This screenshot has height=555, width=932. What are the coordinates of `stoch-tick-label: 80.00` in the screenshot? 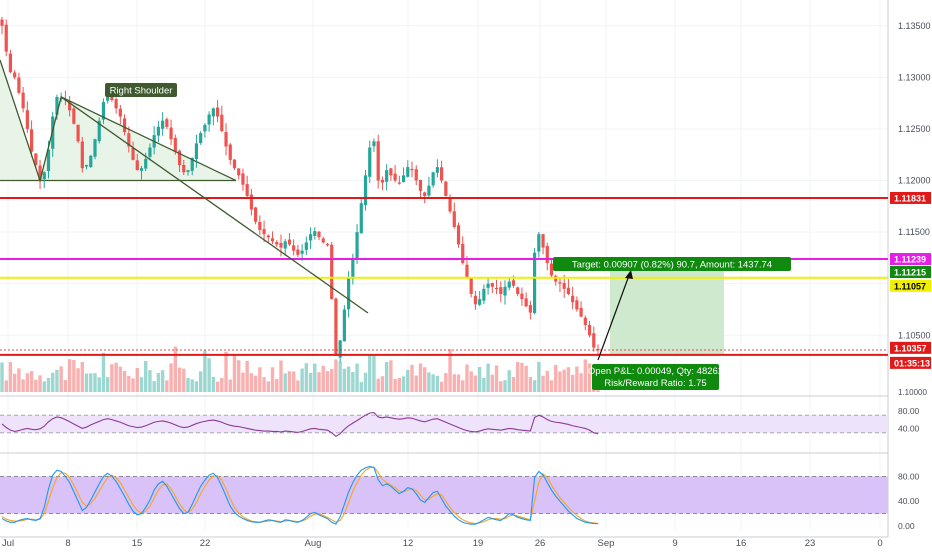 It's located at (909, 476).